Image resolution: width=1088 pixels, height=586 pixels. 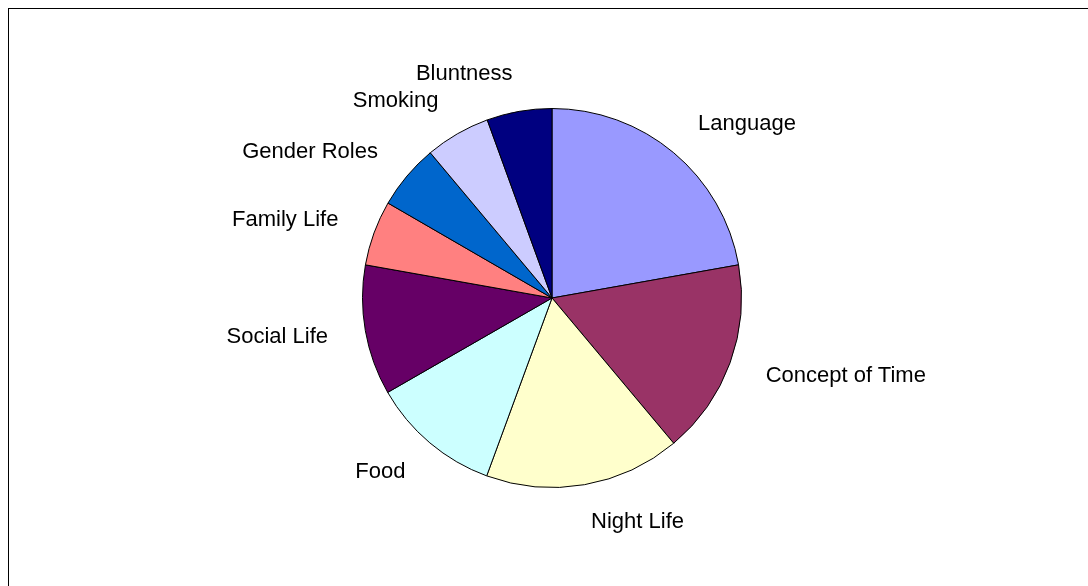 I want to click on slice-label: Family Life, so click(x=285, y=219).